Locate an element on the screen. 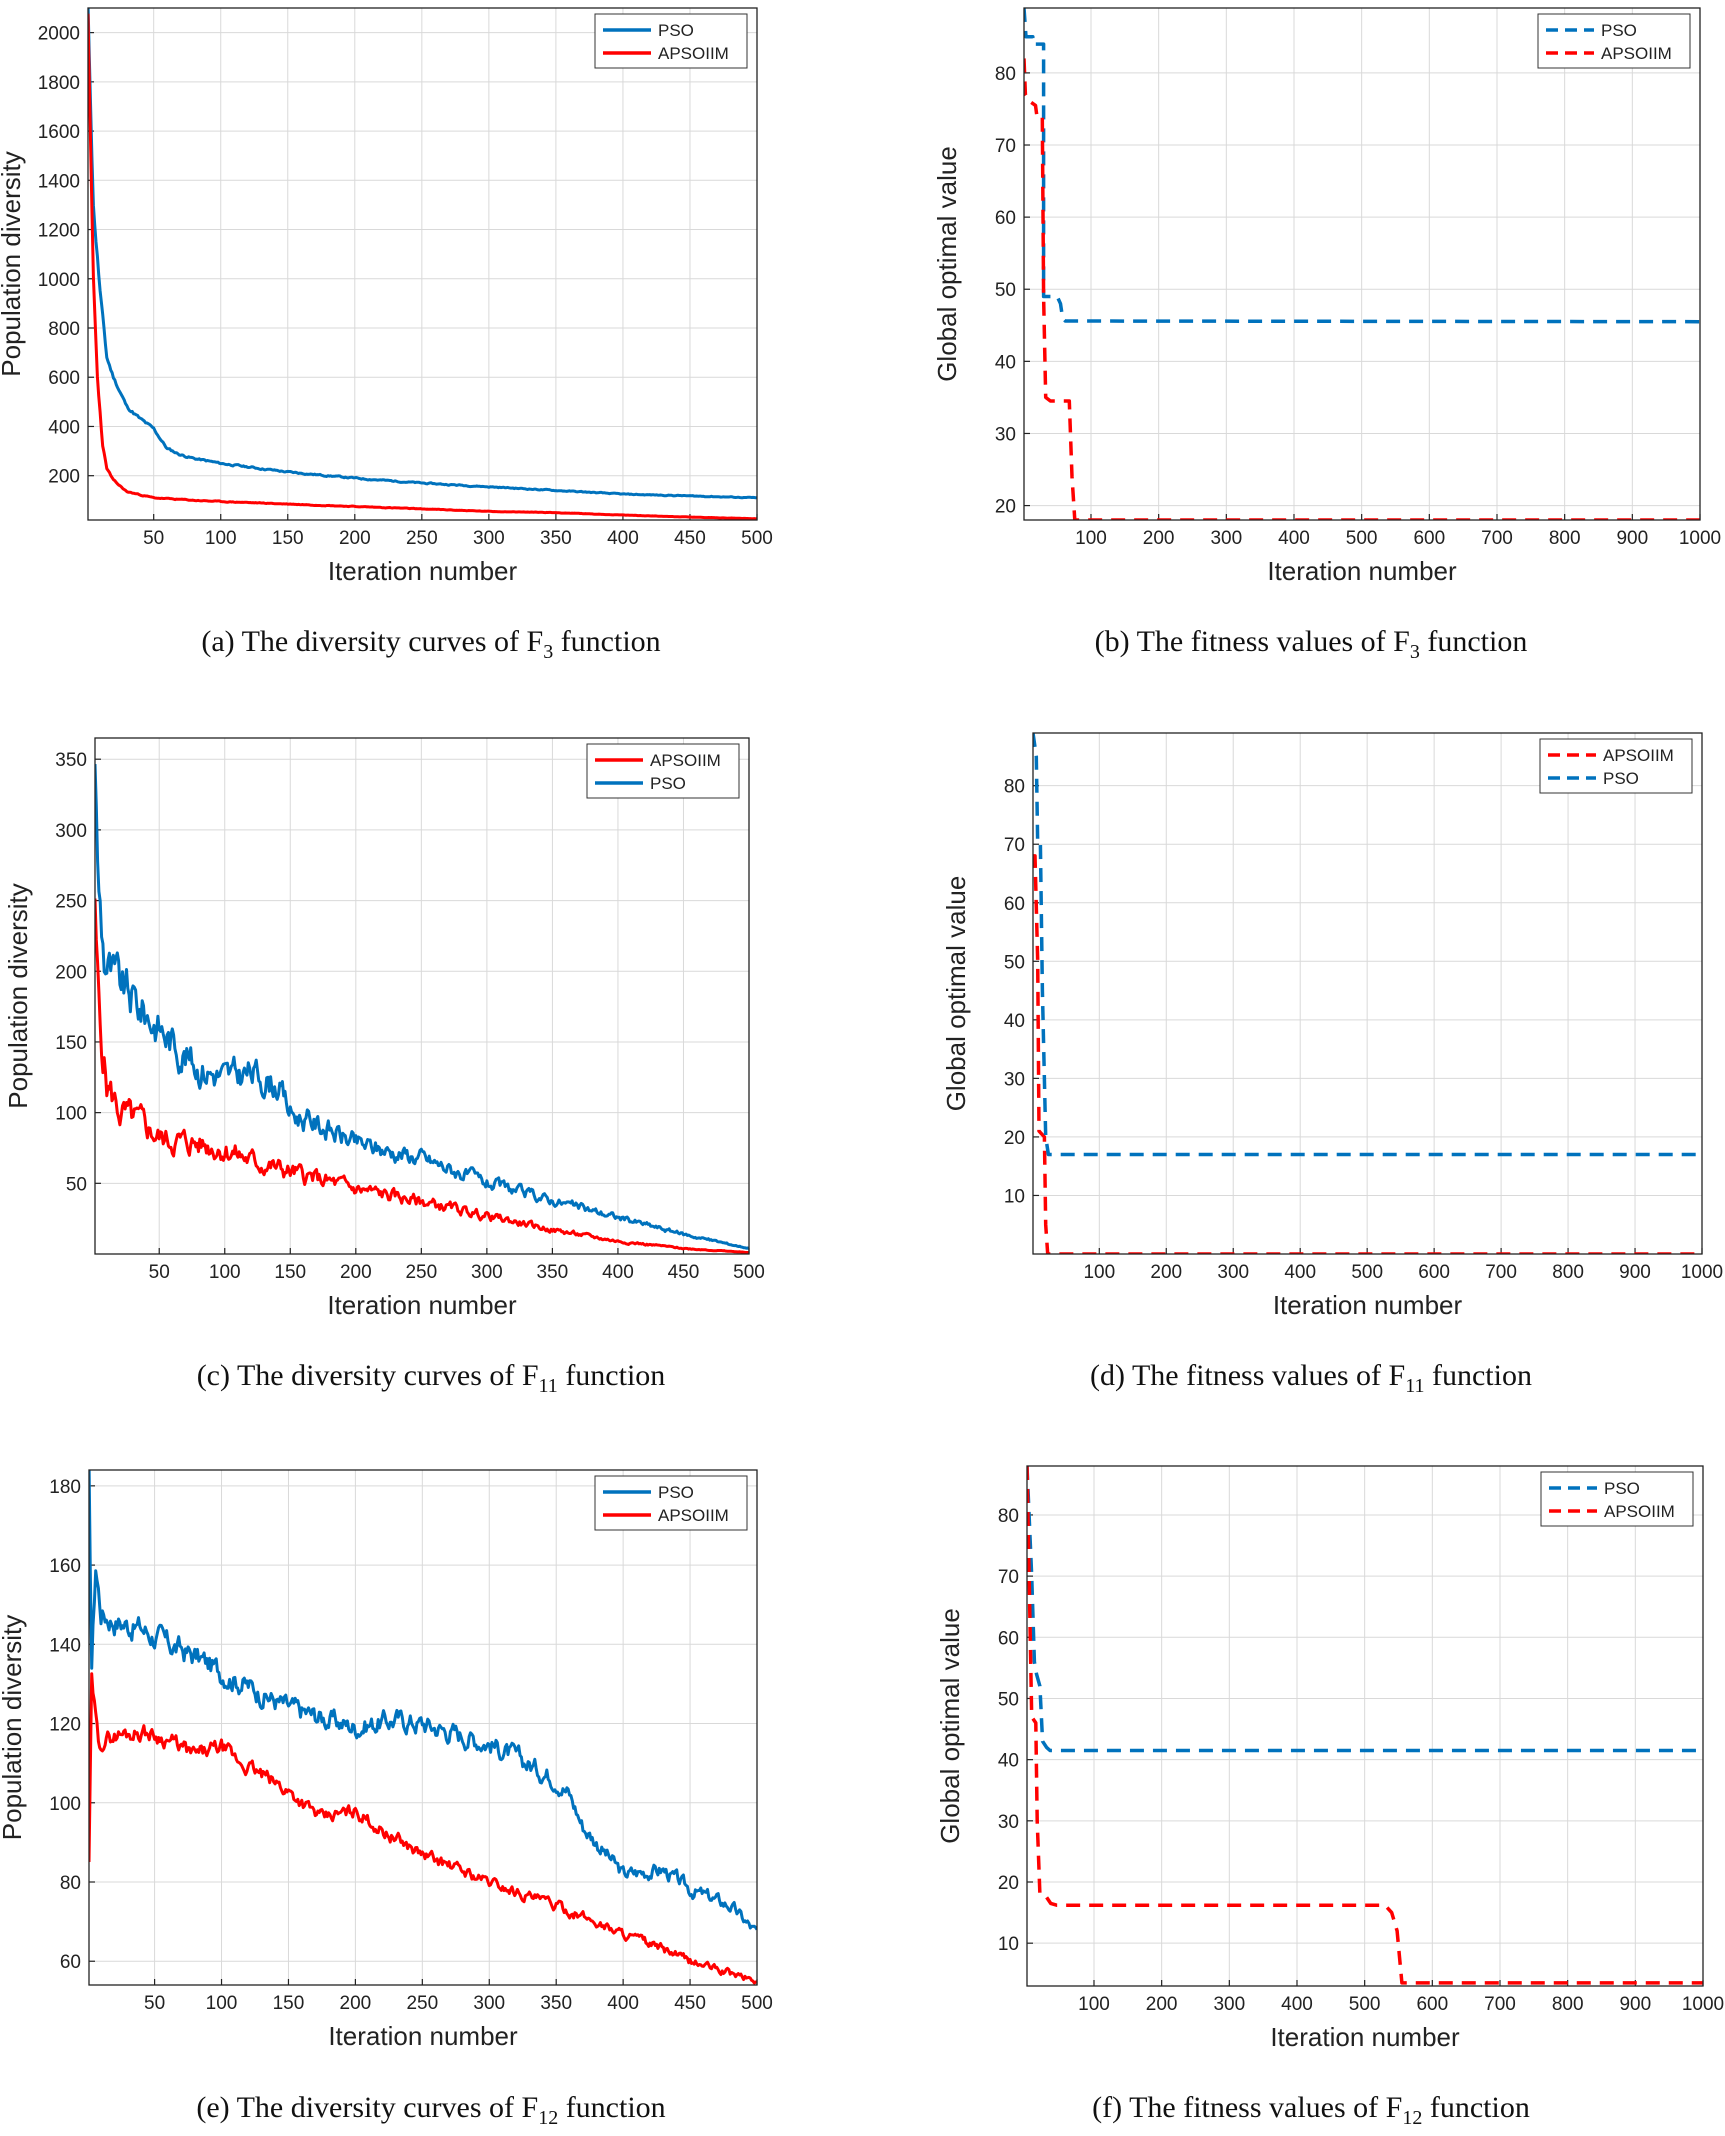 This screenshot has height=2136, width=1725. x-tick-label: 600 is located at coordinates (1432, 2004).